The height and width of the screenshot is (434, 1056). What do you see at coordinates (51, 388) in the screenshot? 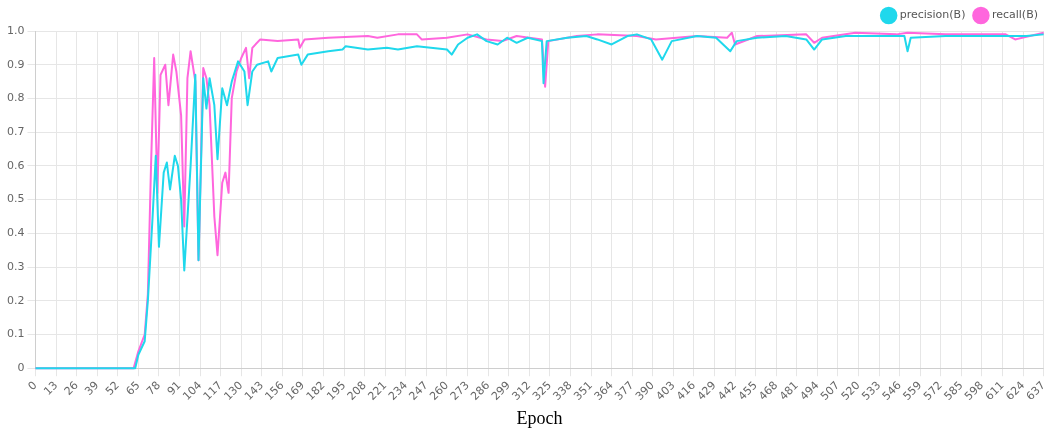
I see `x-tick-label: 13` at bounding box center [51, 388].